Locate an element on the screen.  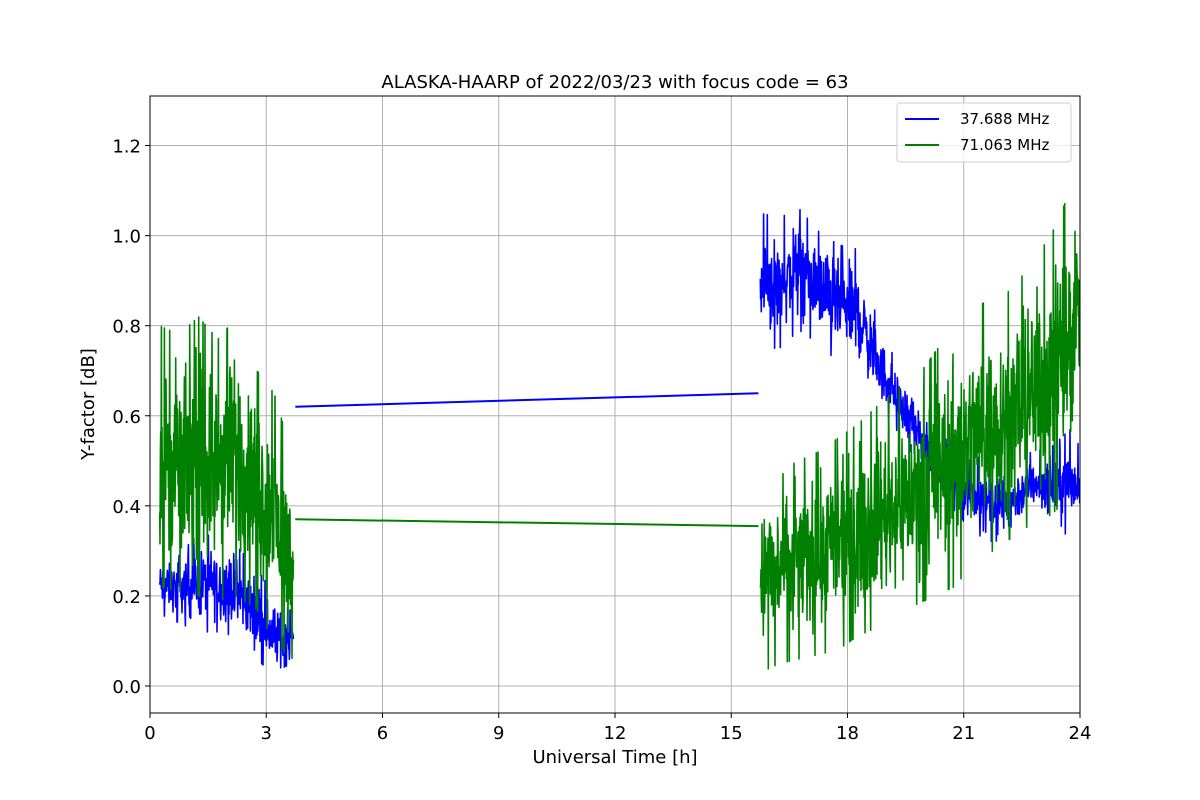
x-tick-label: 18 is located at coordinates (847, 733).